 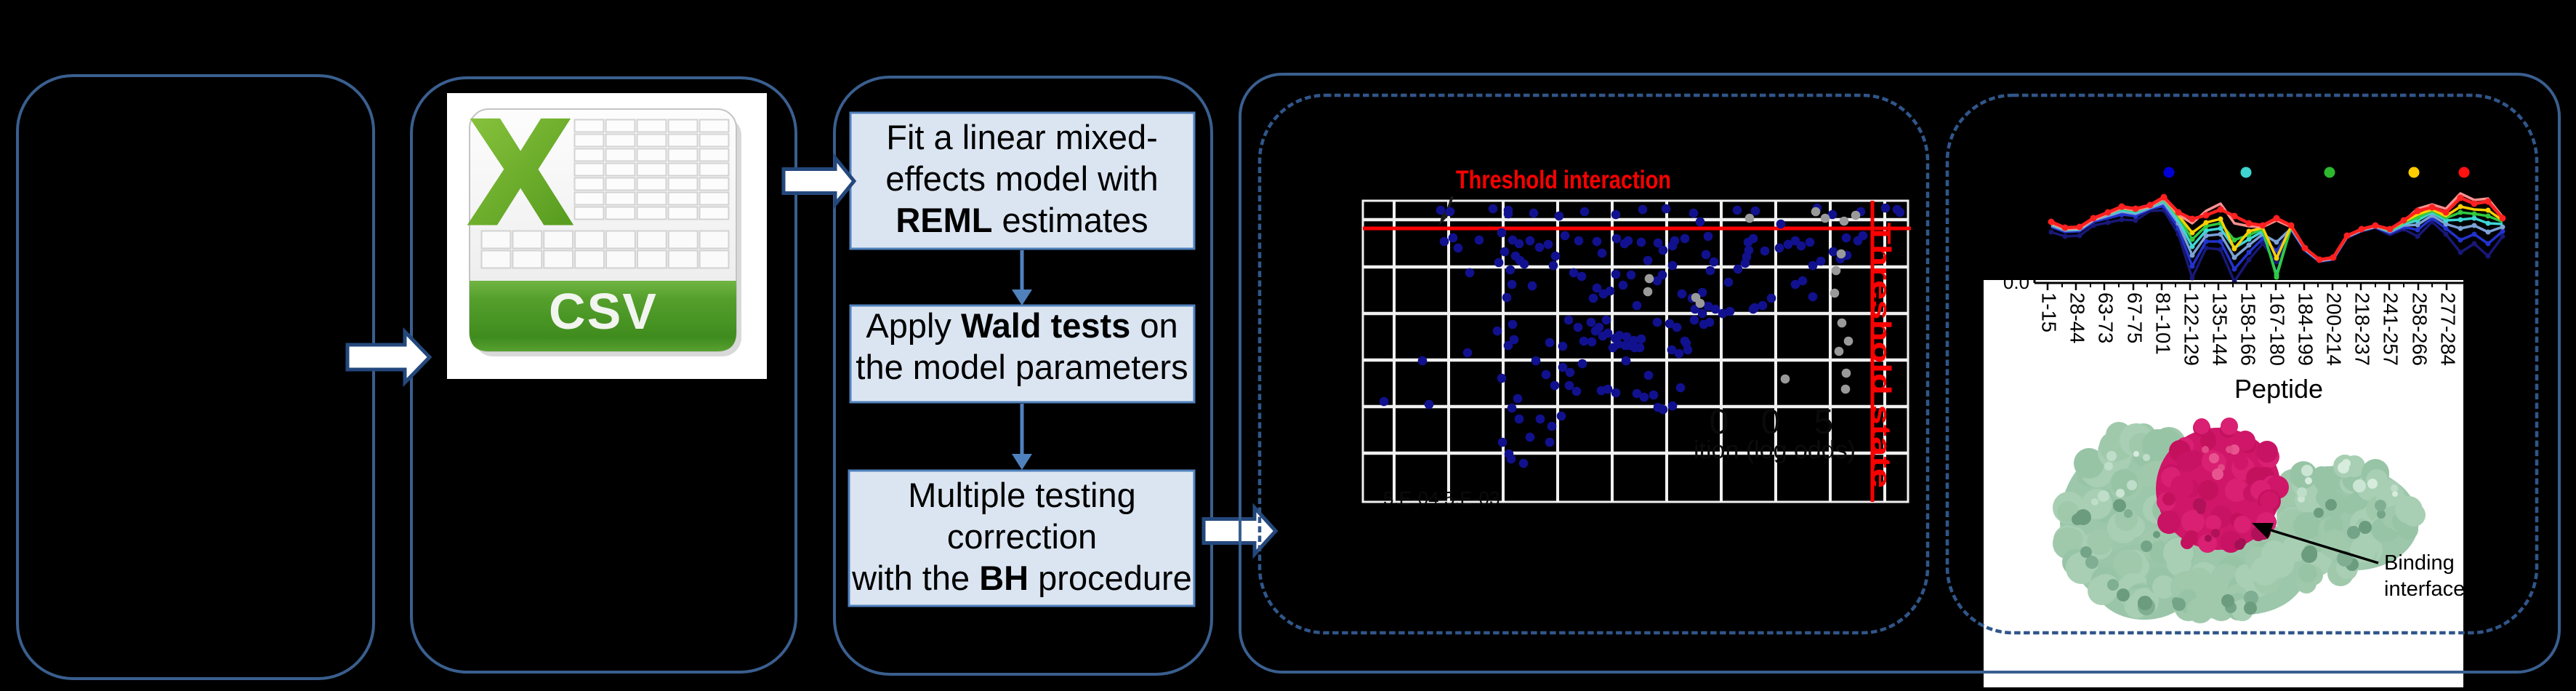 I want to click on svg-text: with the BH procedure, so click(x=1021, y=578).